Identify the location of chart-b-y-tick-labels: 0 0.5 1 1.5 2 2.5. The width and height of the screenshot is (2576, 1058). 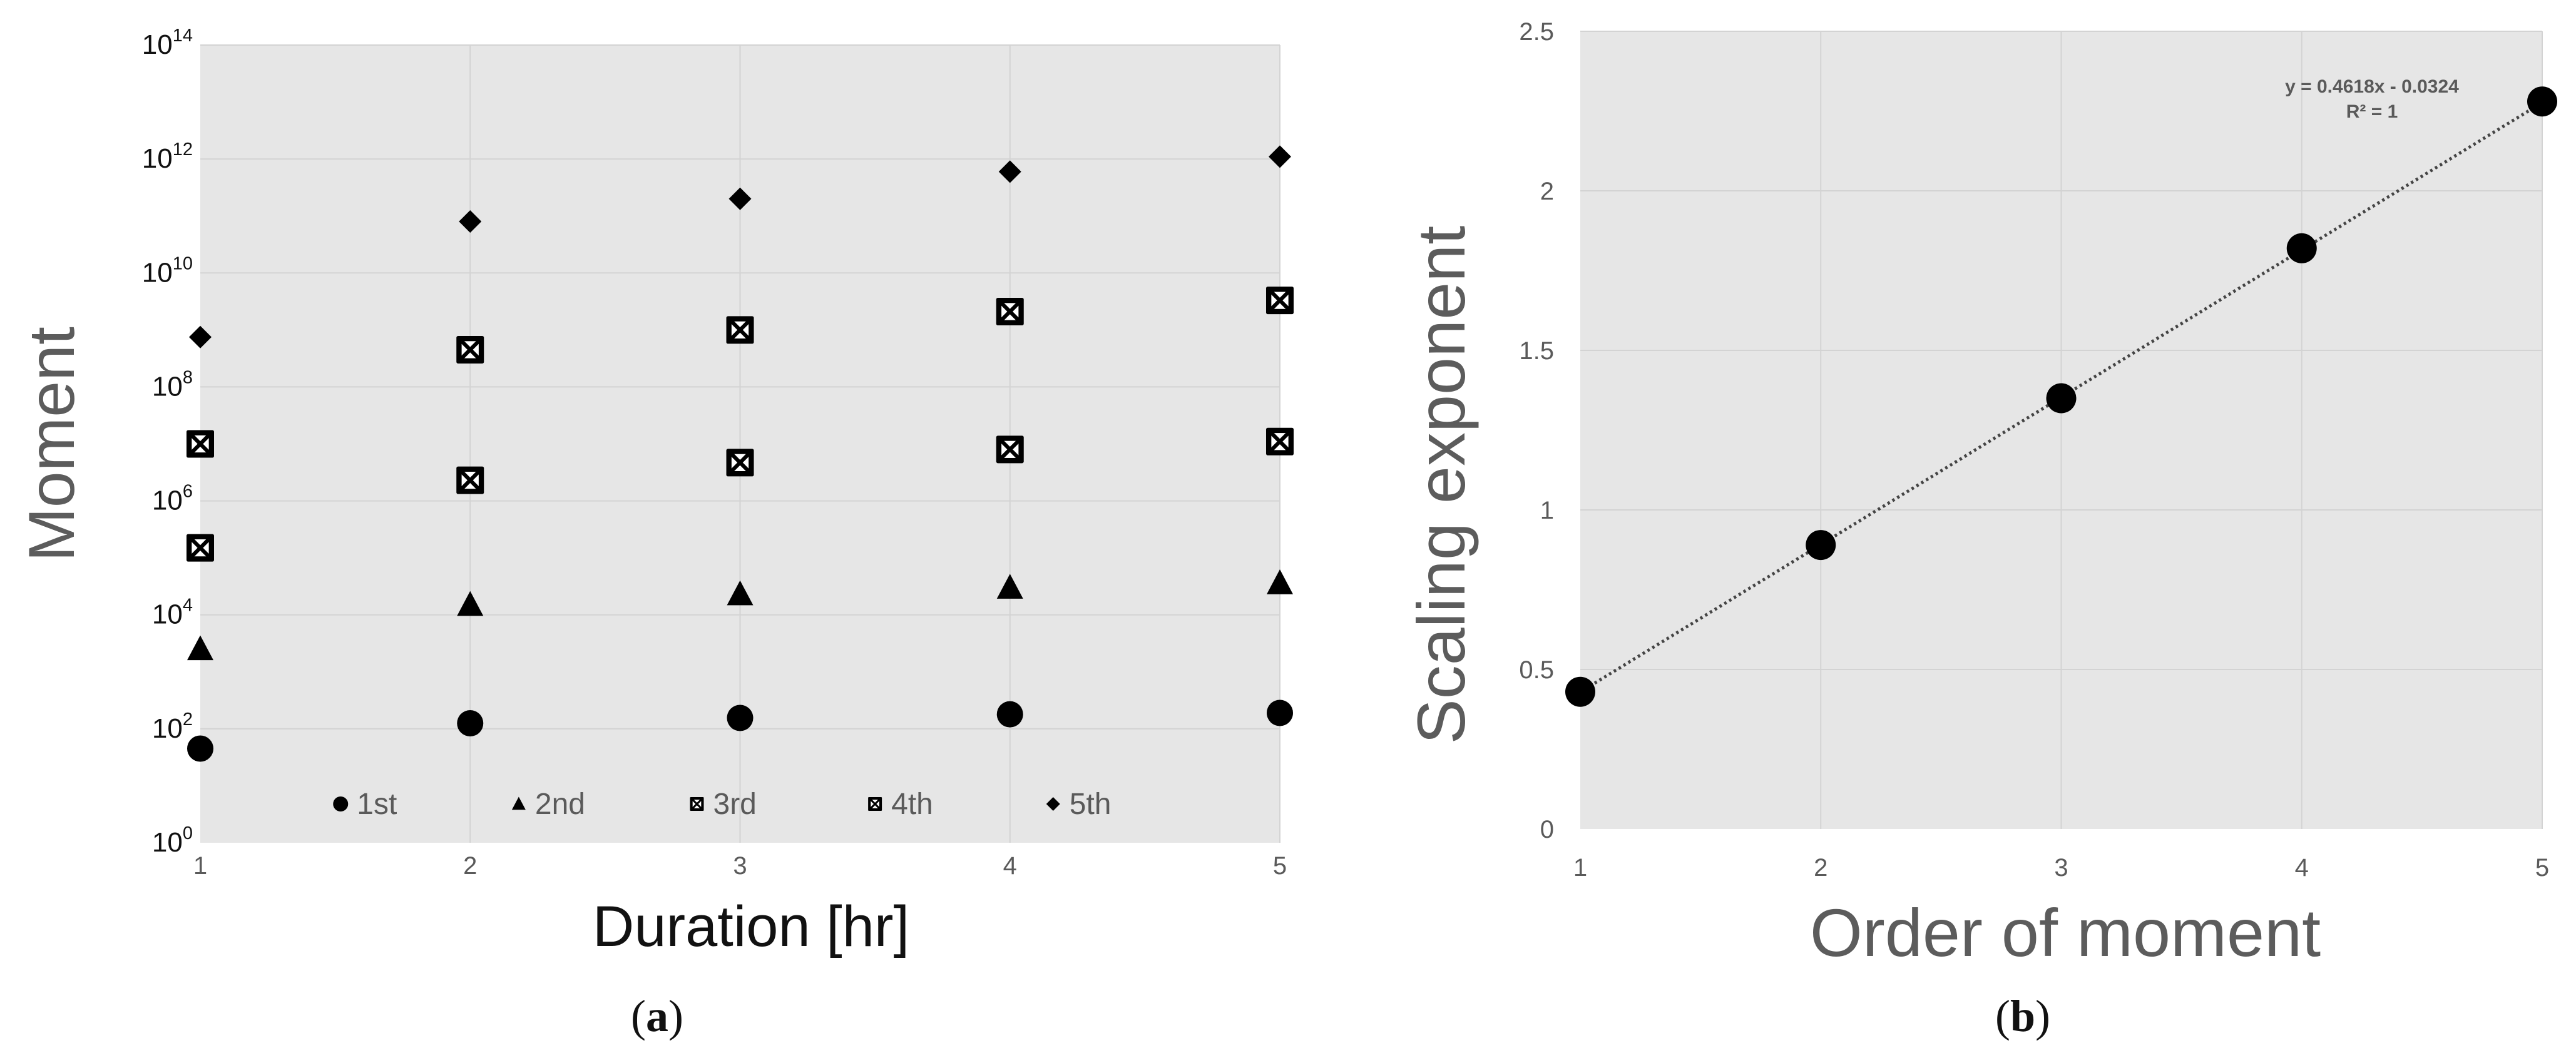
(1536, 431).